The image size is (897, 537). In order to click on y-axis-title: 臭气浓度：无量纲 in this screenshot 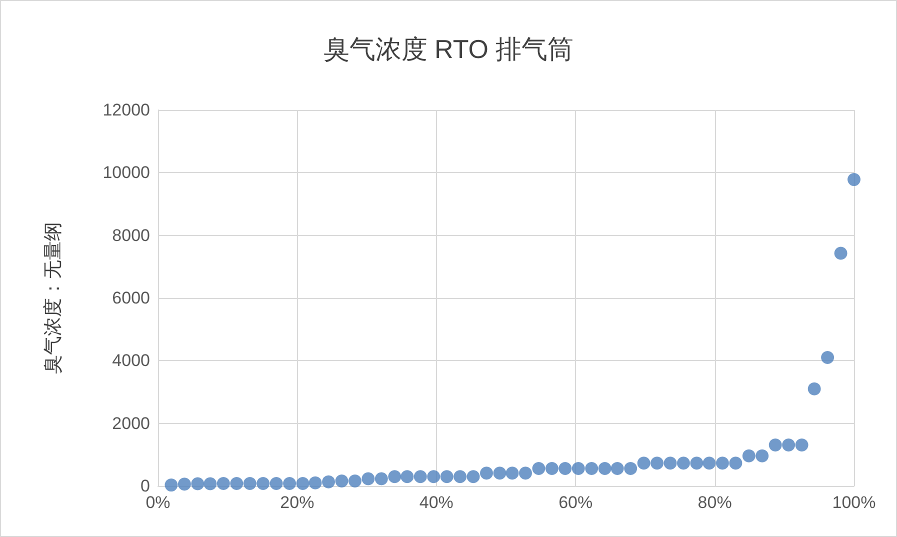, I will do `click(53, 298)`.